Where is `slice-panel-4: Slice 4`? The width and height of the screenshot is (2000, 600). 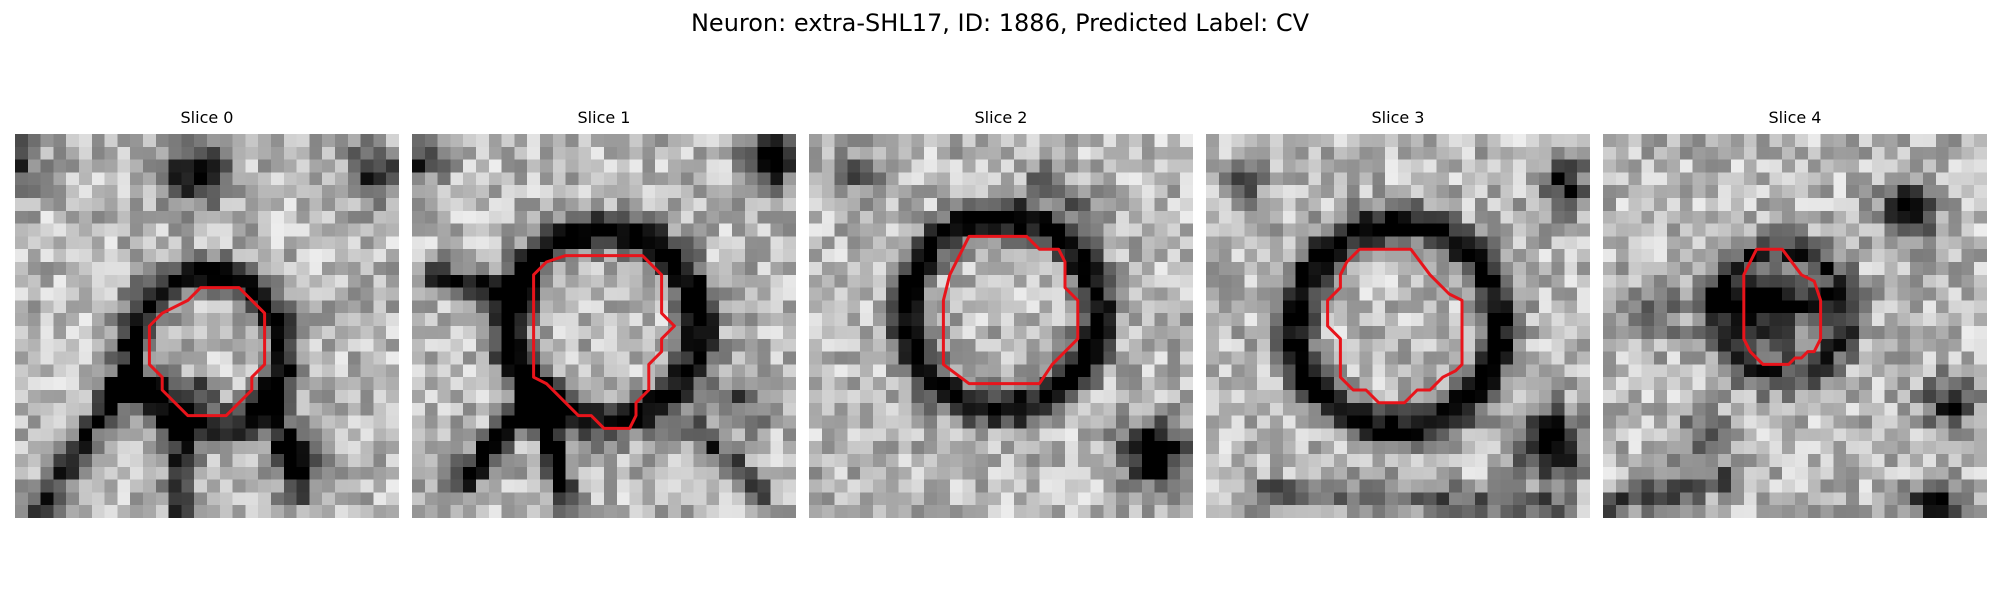
slice-panel-4: Slice 4 is located at coordinates (1795, 313).